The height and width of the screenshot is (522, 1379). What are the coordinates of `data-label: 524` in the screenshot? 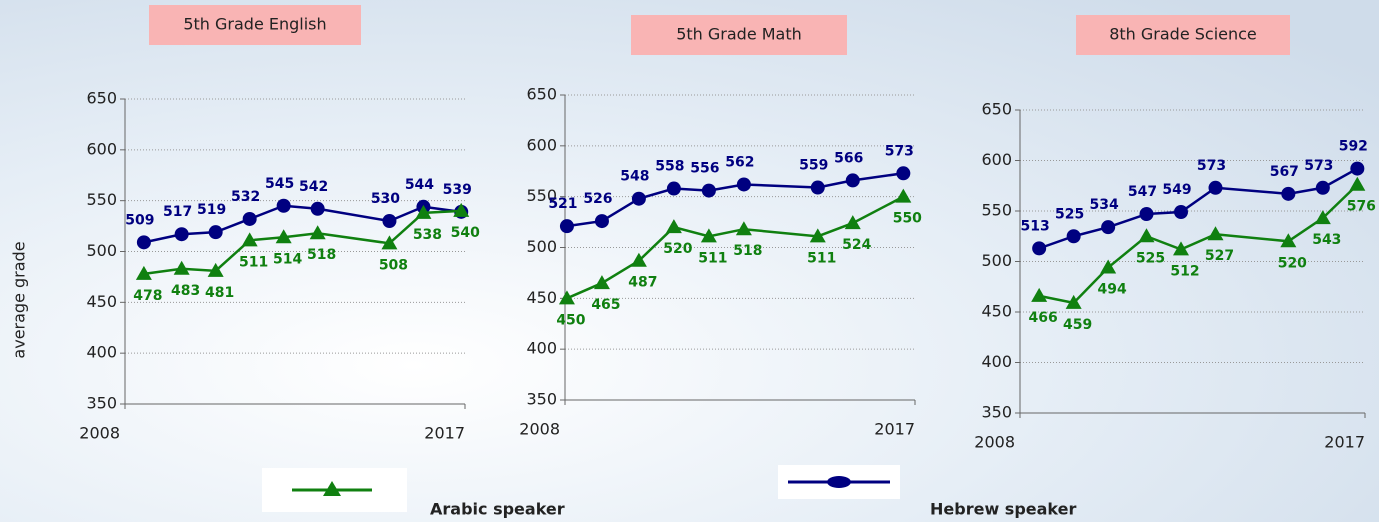 It's located at (856, 245).